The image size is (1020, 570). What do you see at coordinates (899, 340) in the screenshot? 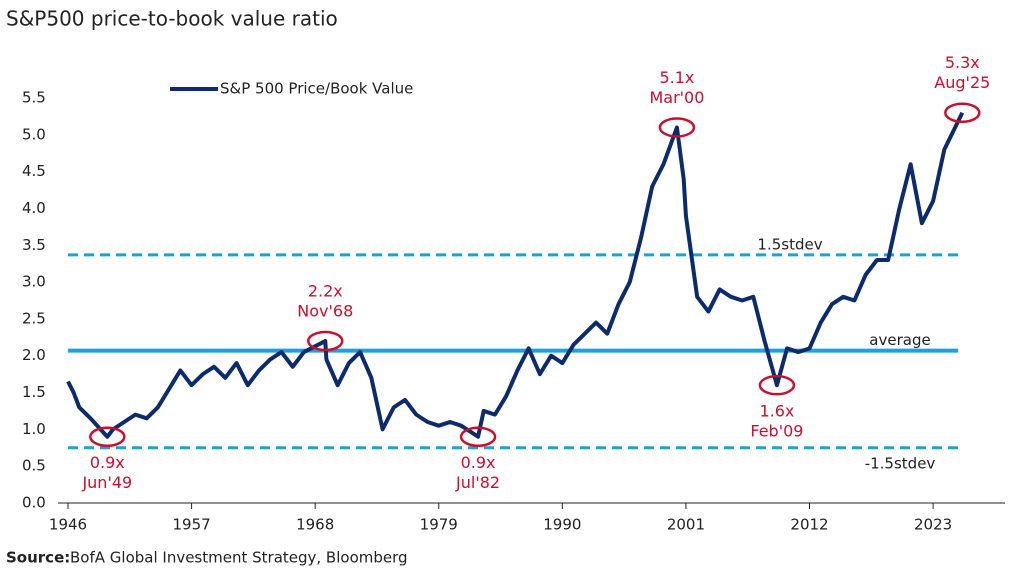
I see `reference-label: average` at bounding box center [899, 340].